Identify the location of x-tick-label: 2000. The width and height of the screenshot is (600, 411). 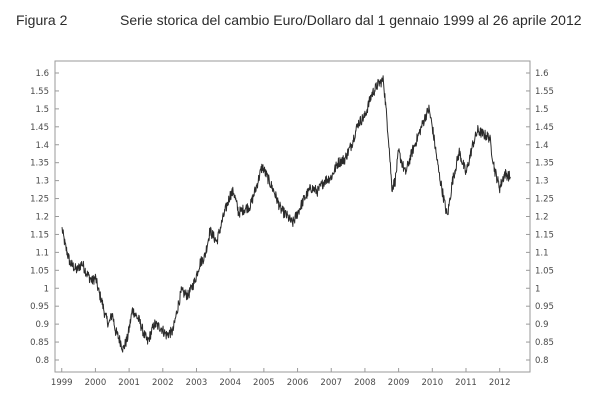
(96, 383).